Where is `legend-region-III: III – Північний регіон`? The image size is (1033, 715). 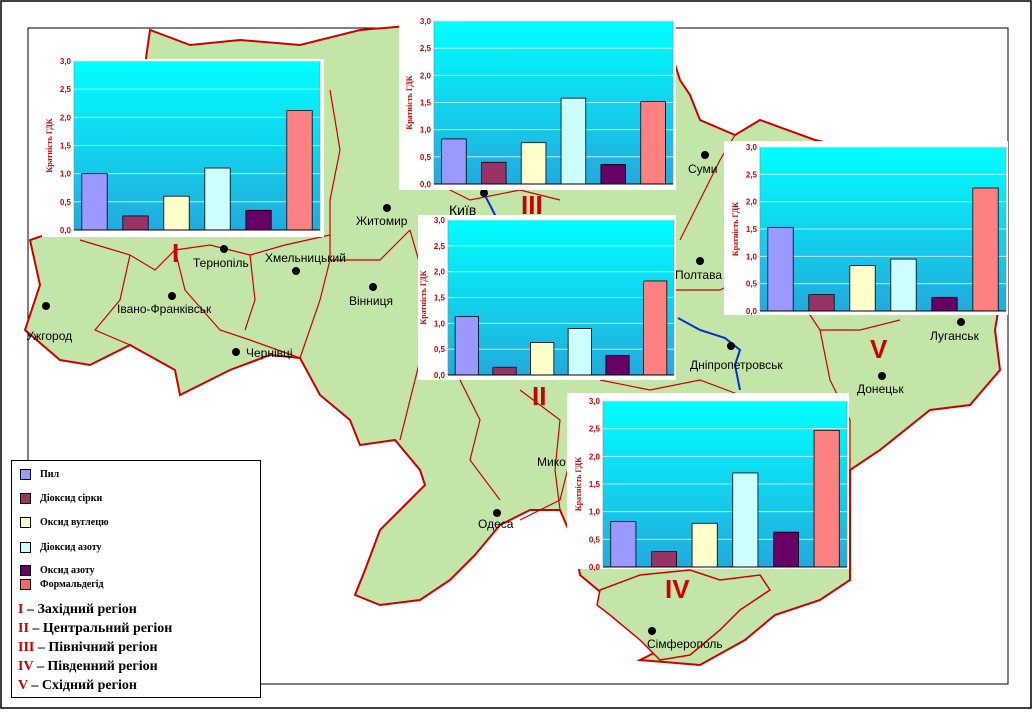 legend-region-III: III – Північний регіон is located at coordinates (88, 647).